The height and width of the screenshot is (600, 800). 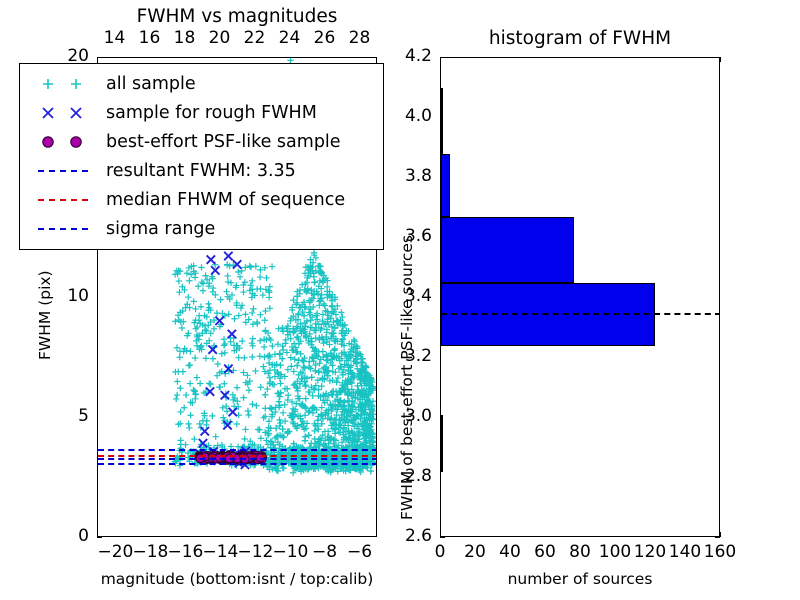 What do you see at coordinates (418, 536) in the screenshot?
I see `hist-y-tick-label: 2.6` at bounding box center [418, 536].